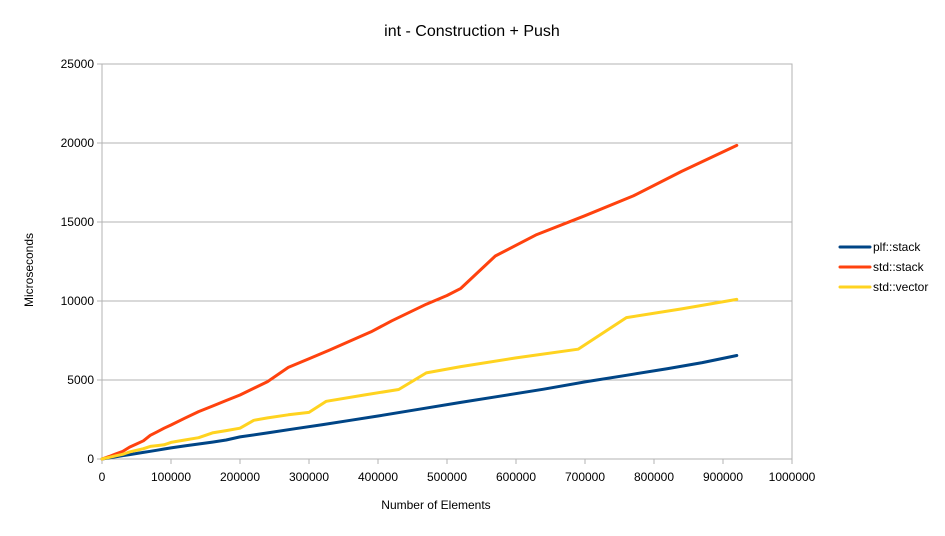  I want to click on x-tick-label: 500000, so click(447, 477).